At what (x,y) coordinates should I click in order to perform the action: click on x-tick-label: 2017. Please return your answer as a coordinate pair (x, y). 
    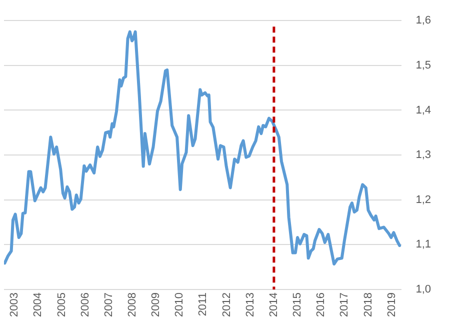
    Looking at the image, I should click on (344, 305).